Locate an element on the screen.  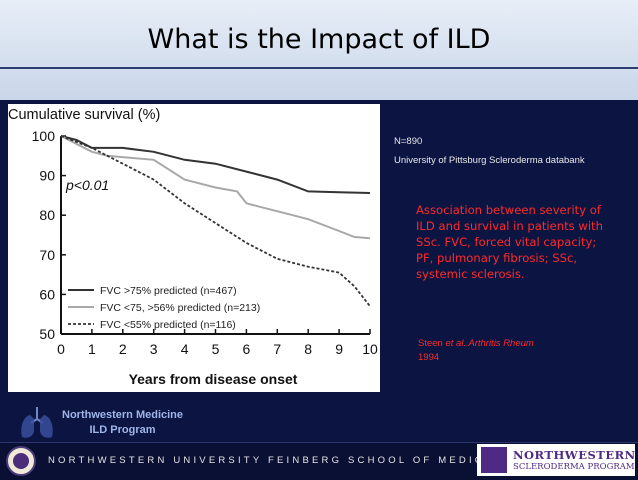
sample-size: N=890 is located at coordinates (408, 141).